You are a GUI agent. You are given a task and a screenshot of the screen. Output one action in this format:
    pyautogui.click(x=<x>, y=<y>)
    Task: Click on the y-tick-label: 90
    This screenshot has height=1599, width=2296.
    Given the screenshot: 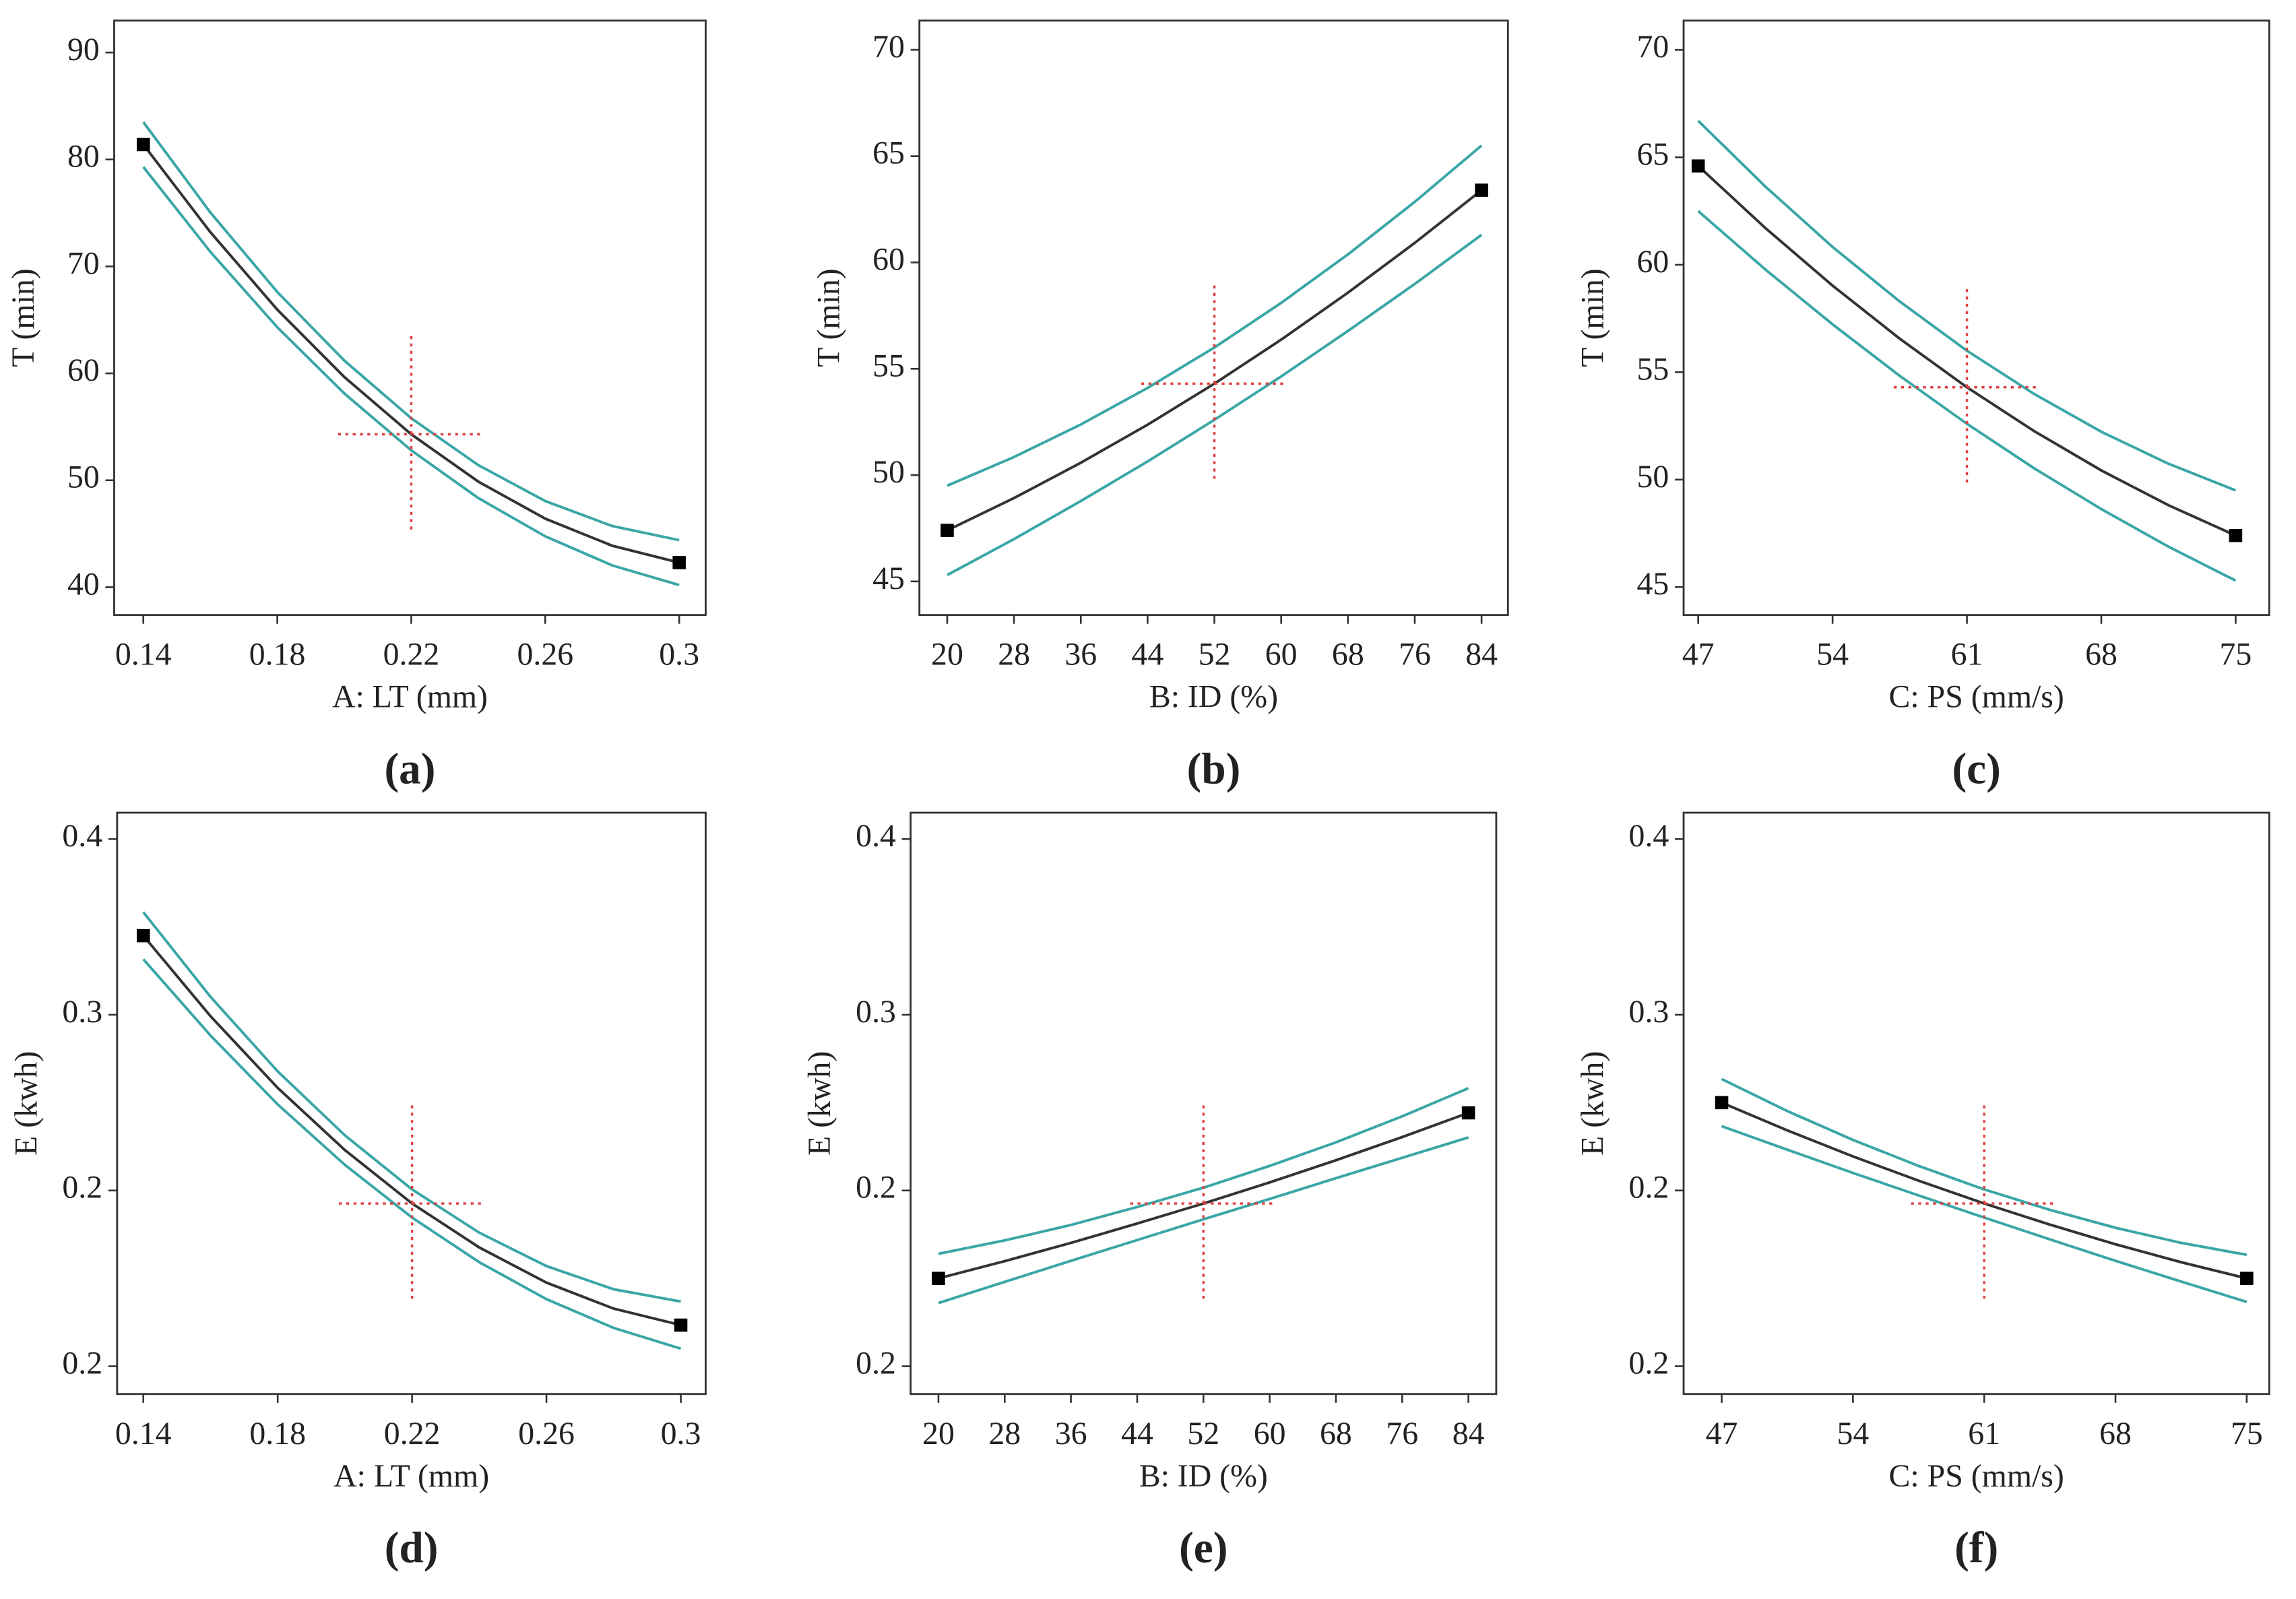 What is the action you would take?
    pyautogui.click(x=83, y=49)
    